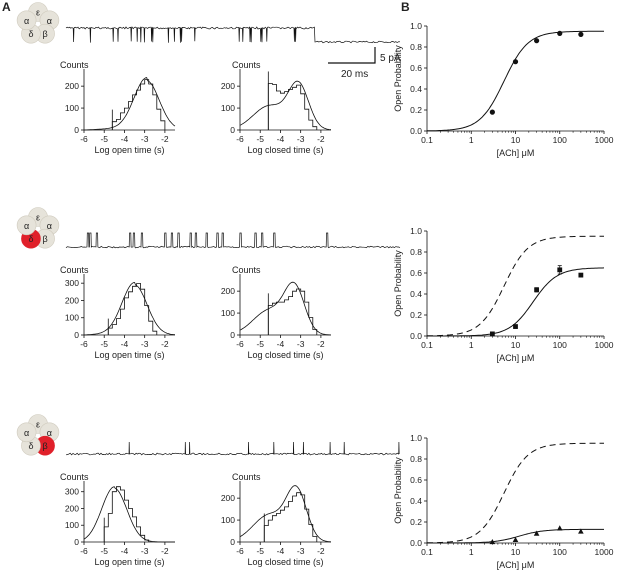  What do you see at coordinates (72, 283) in the screenshot?
I see `histogram-y-tick-label: 300` at bounding box center [72, 283].